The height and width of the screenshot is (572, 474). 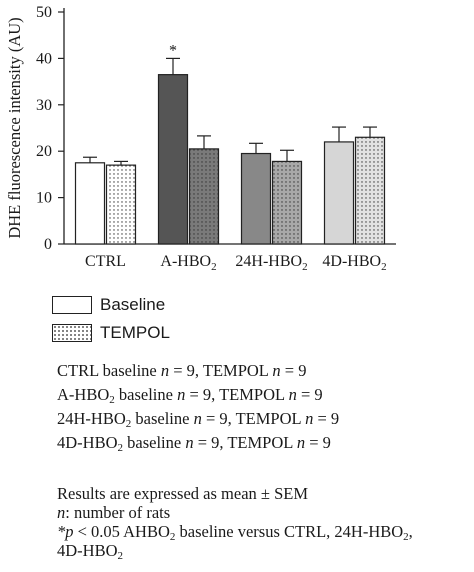 What do you see at coordinates (44, 105) in the screenshot?
I see `y-tick-label: 30` at bounding box center [44, 105].